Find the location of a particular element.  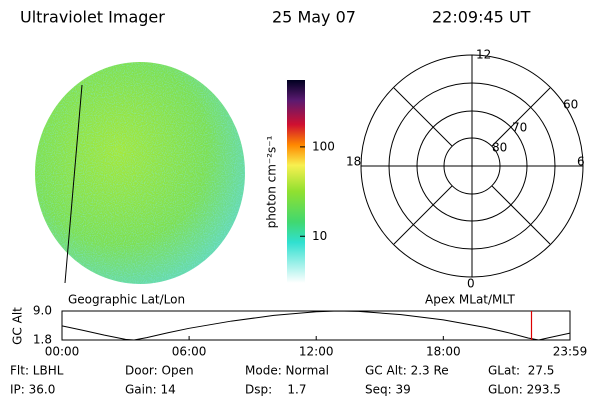

y-axis-label: GC Alt is located at coordinates (18, 326).